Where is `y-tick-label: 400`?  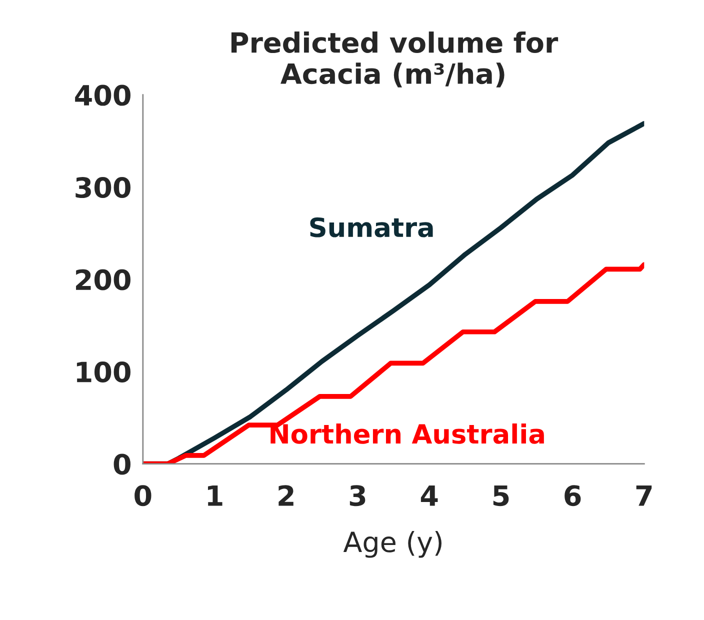 y-tick-label: 400 is located at coordinates (102, 95).